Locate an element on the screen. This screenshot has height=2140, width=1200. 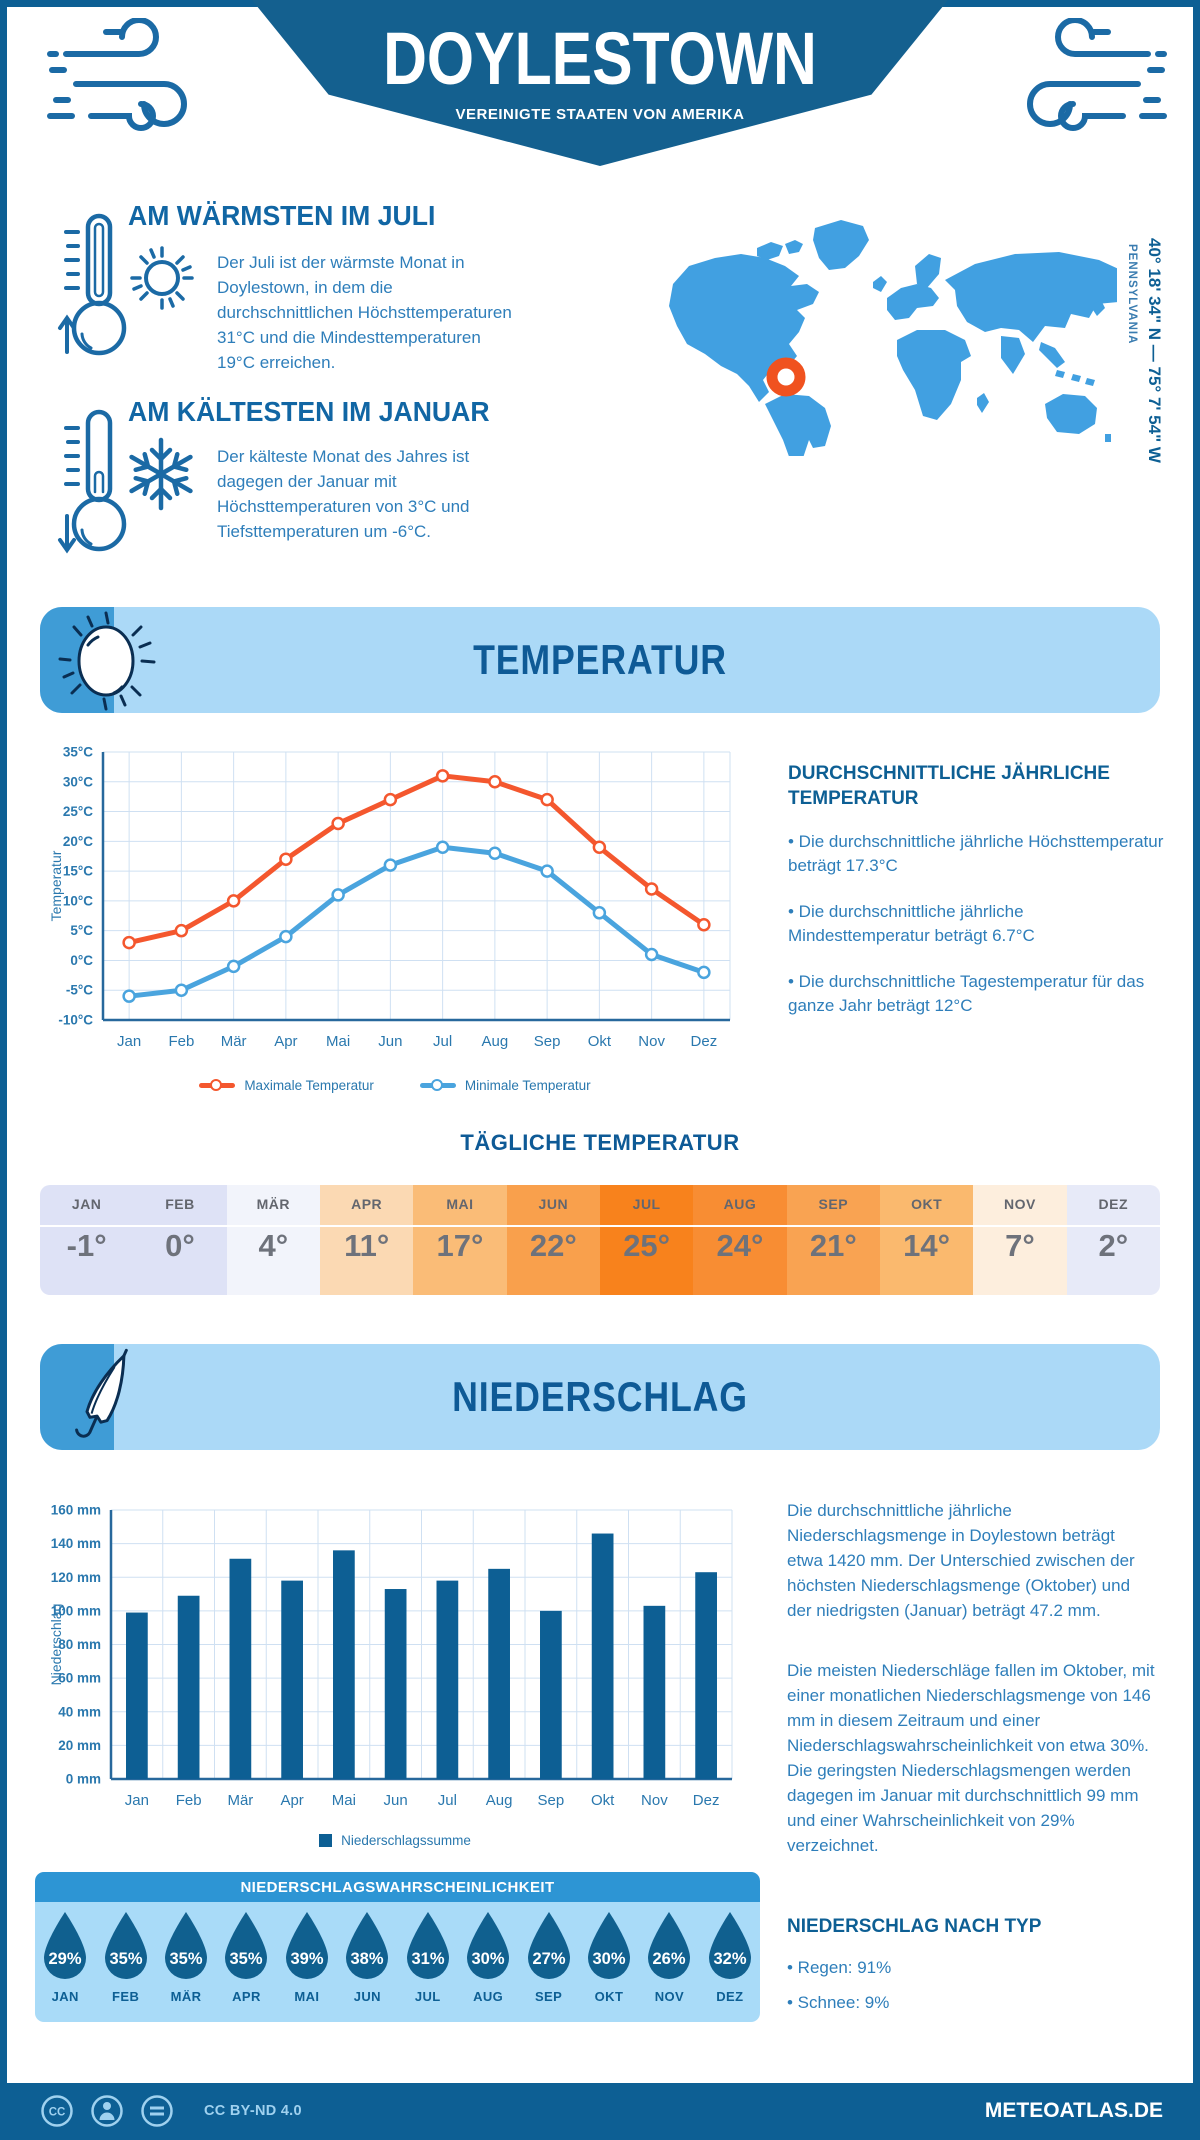
map-arctic-islands is located at coordinates (780, 250).